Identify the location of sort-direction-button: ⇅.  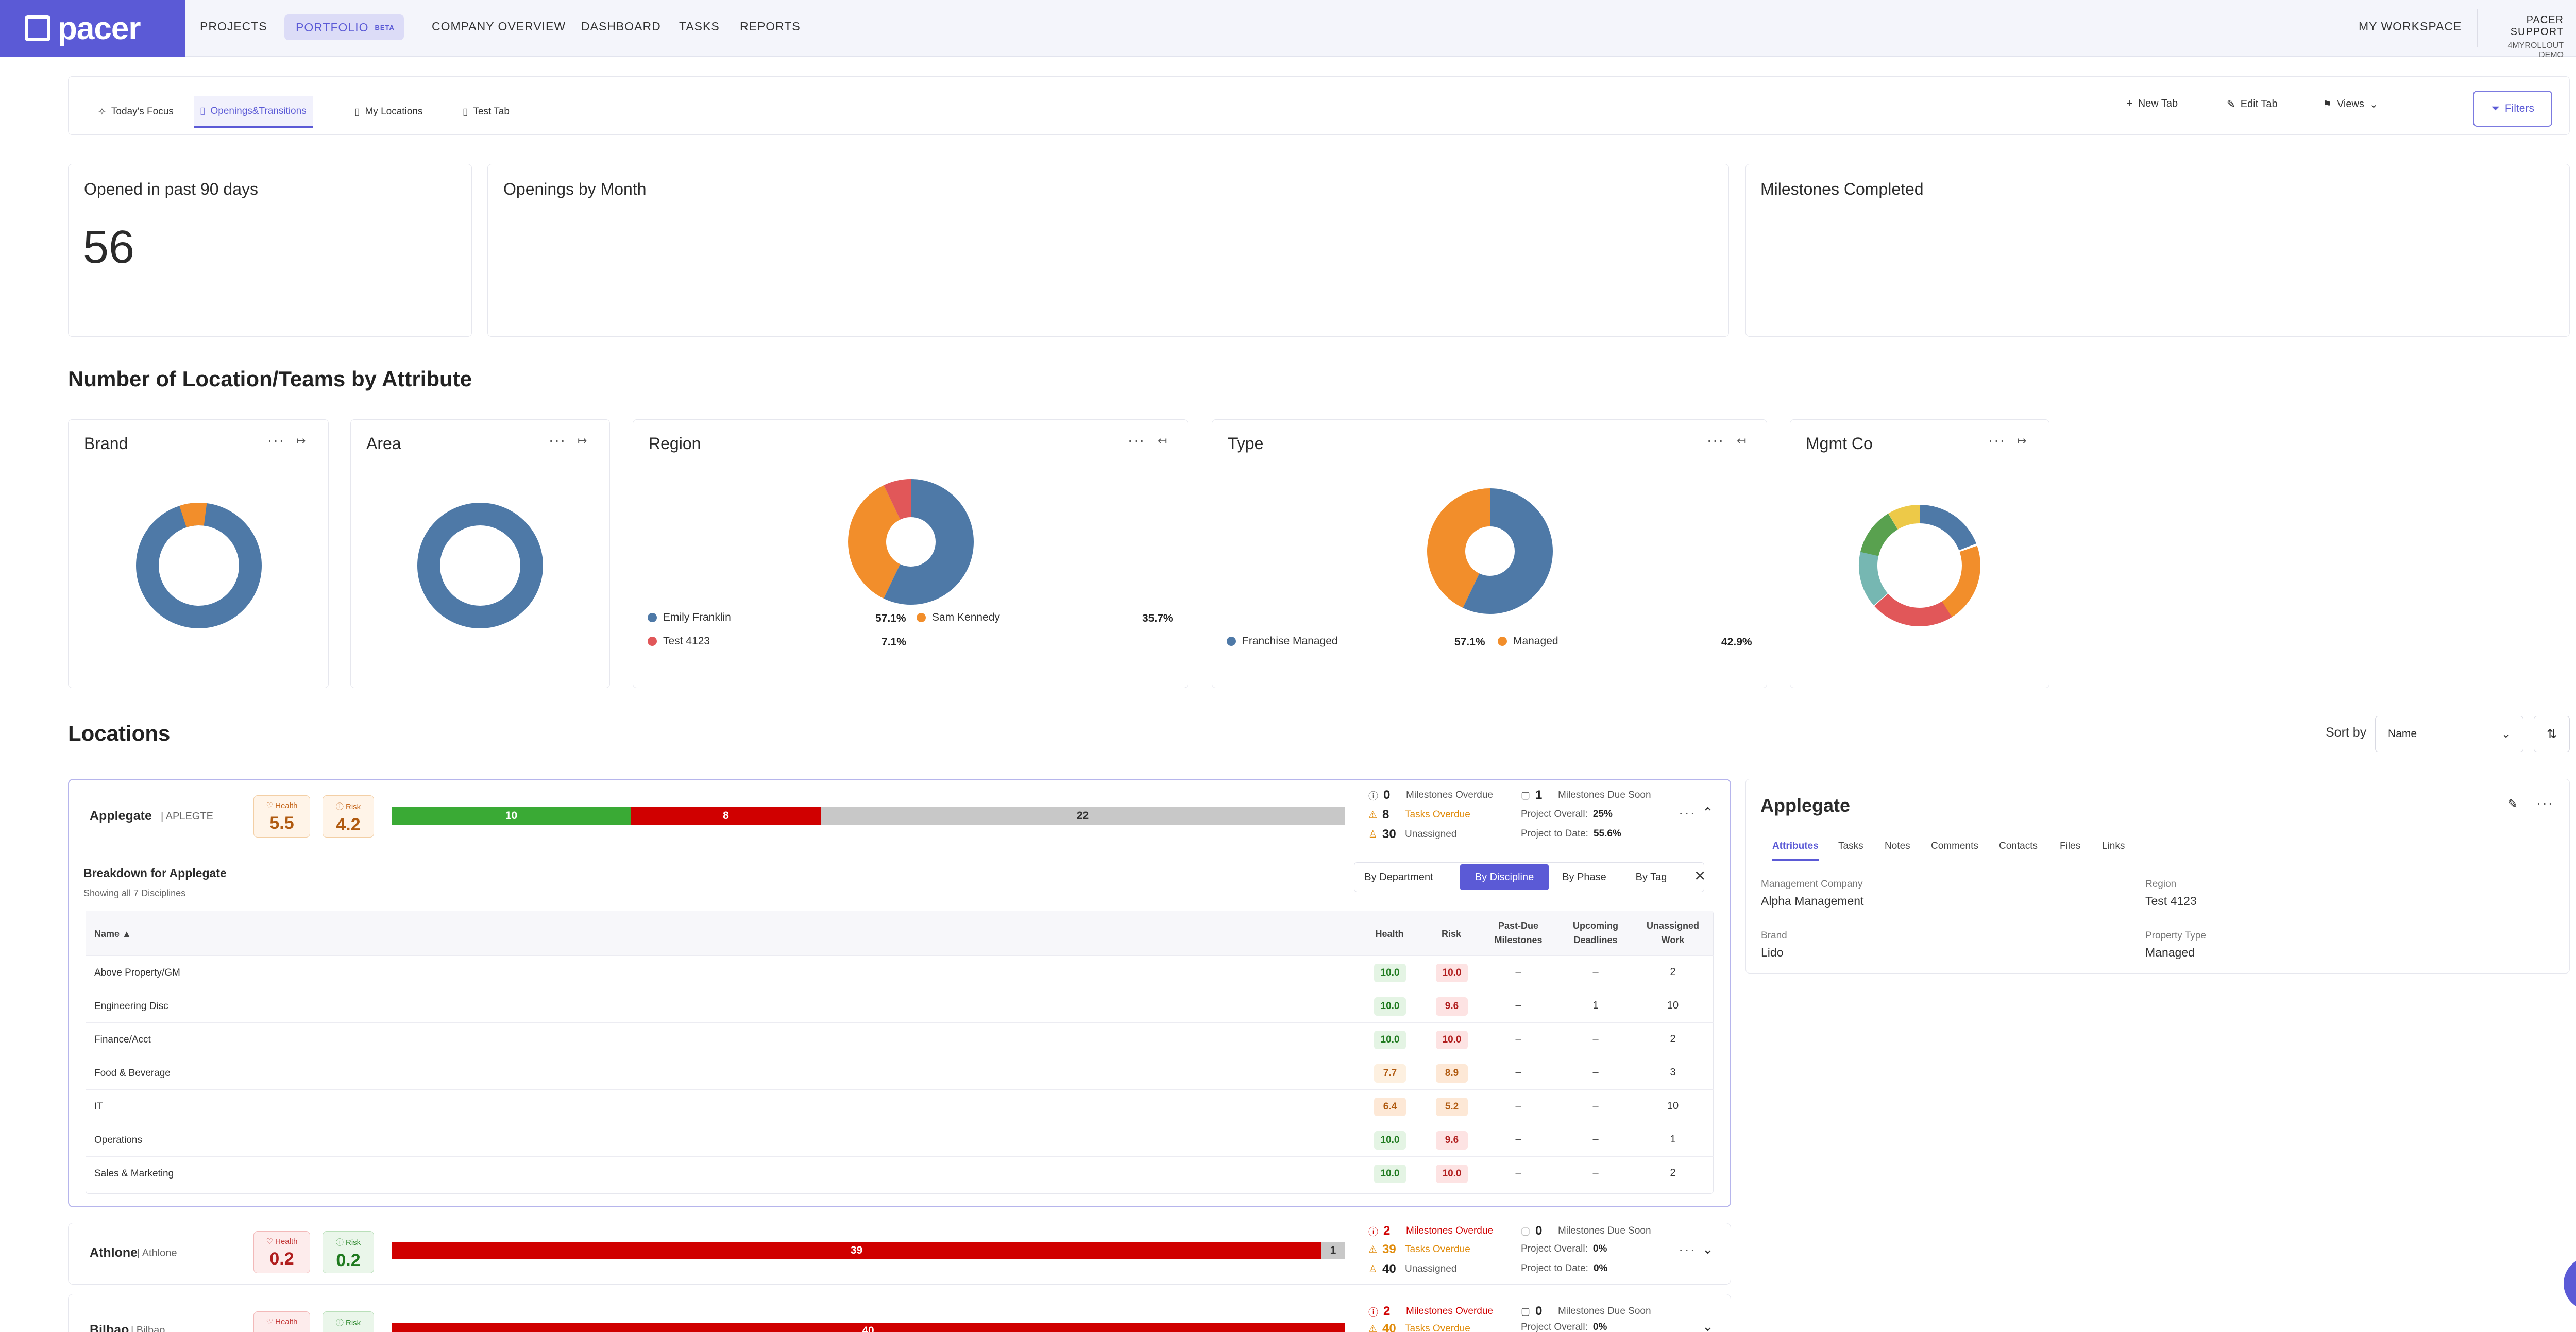
(2552, 734).